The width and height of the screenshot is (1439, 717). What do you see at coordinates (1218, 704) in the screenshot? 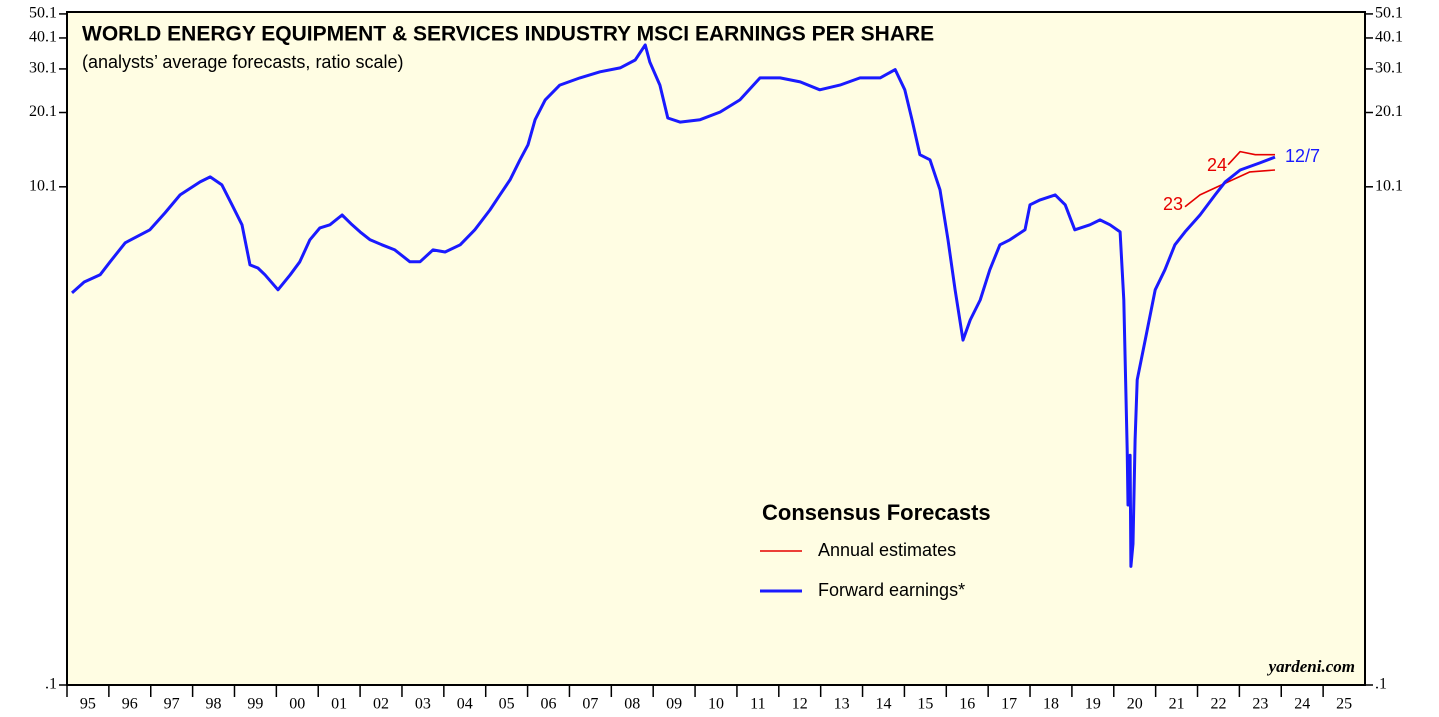
I see `x-tick-label: 22` at bounding box center [1218, 704].